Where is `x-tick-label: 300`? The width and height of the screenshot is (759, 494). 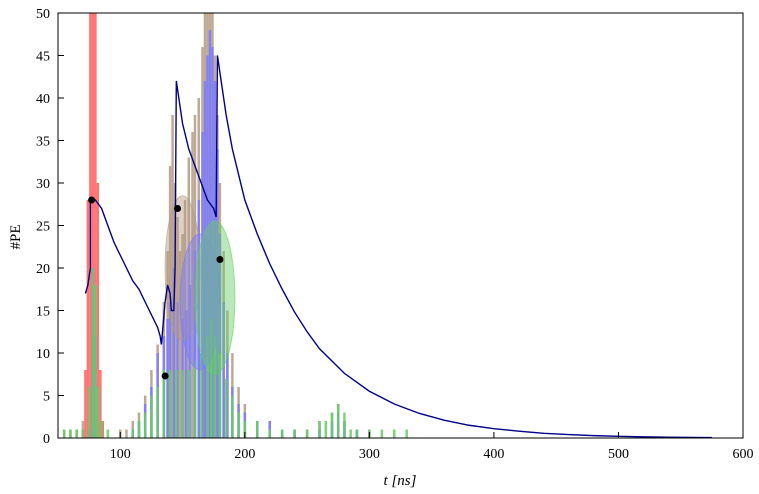 x-tick-label: 300 is located at coordinates (369, 454).